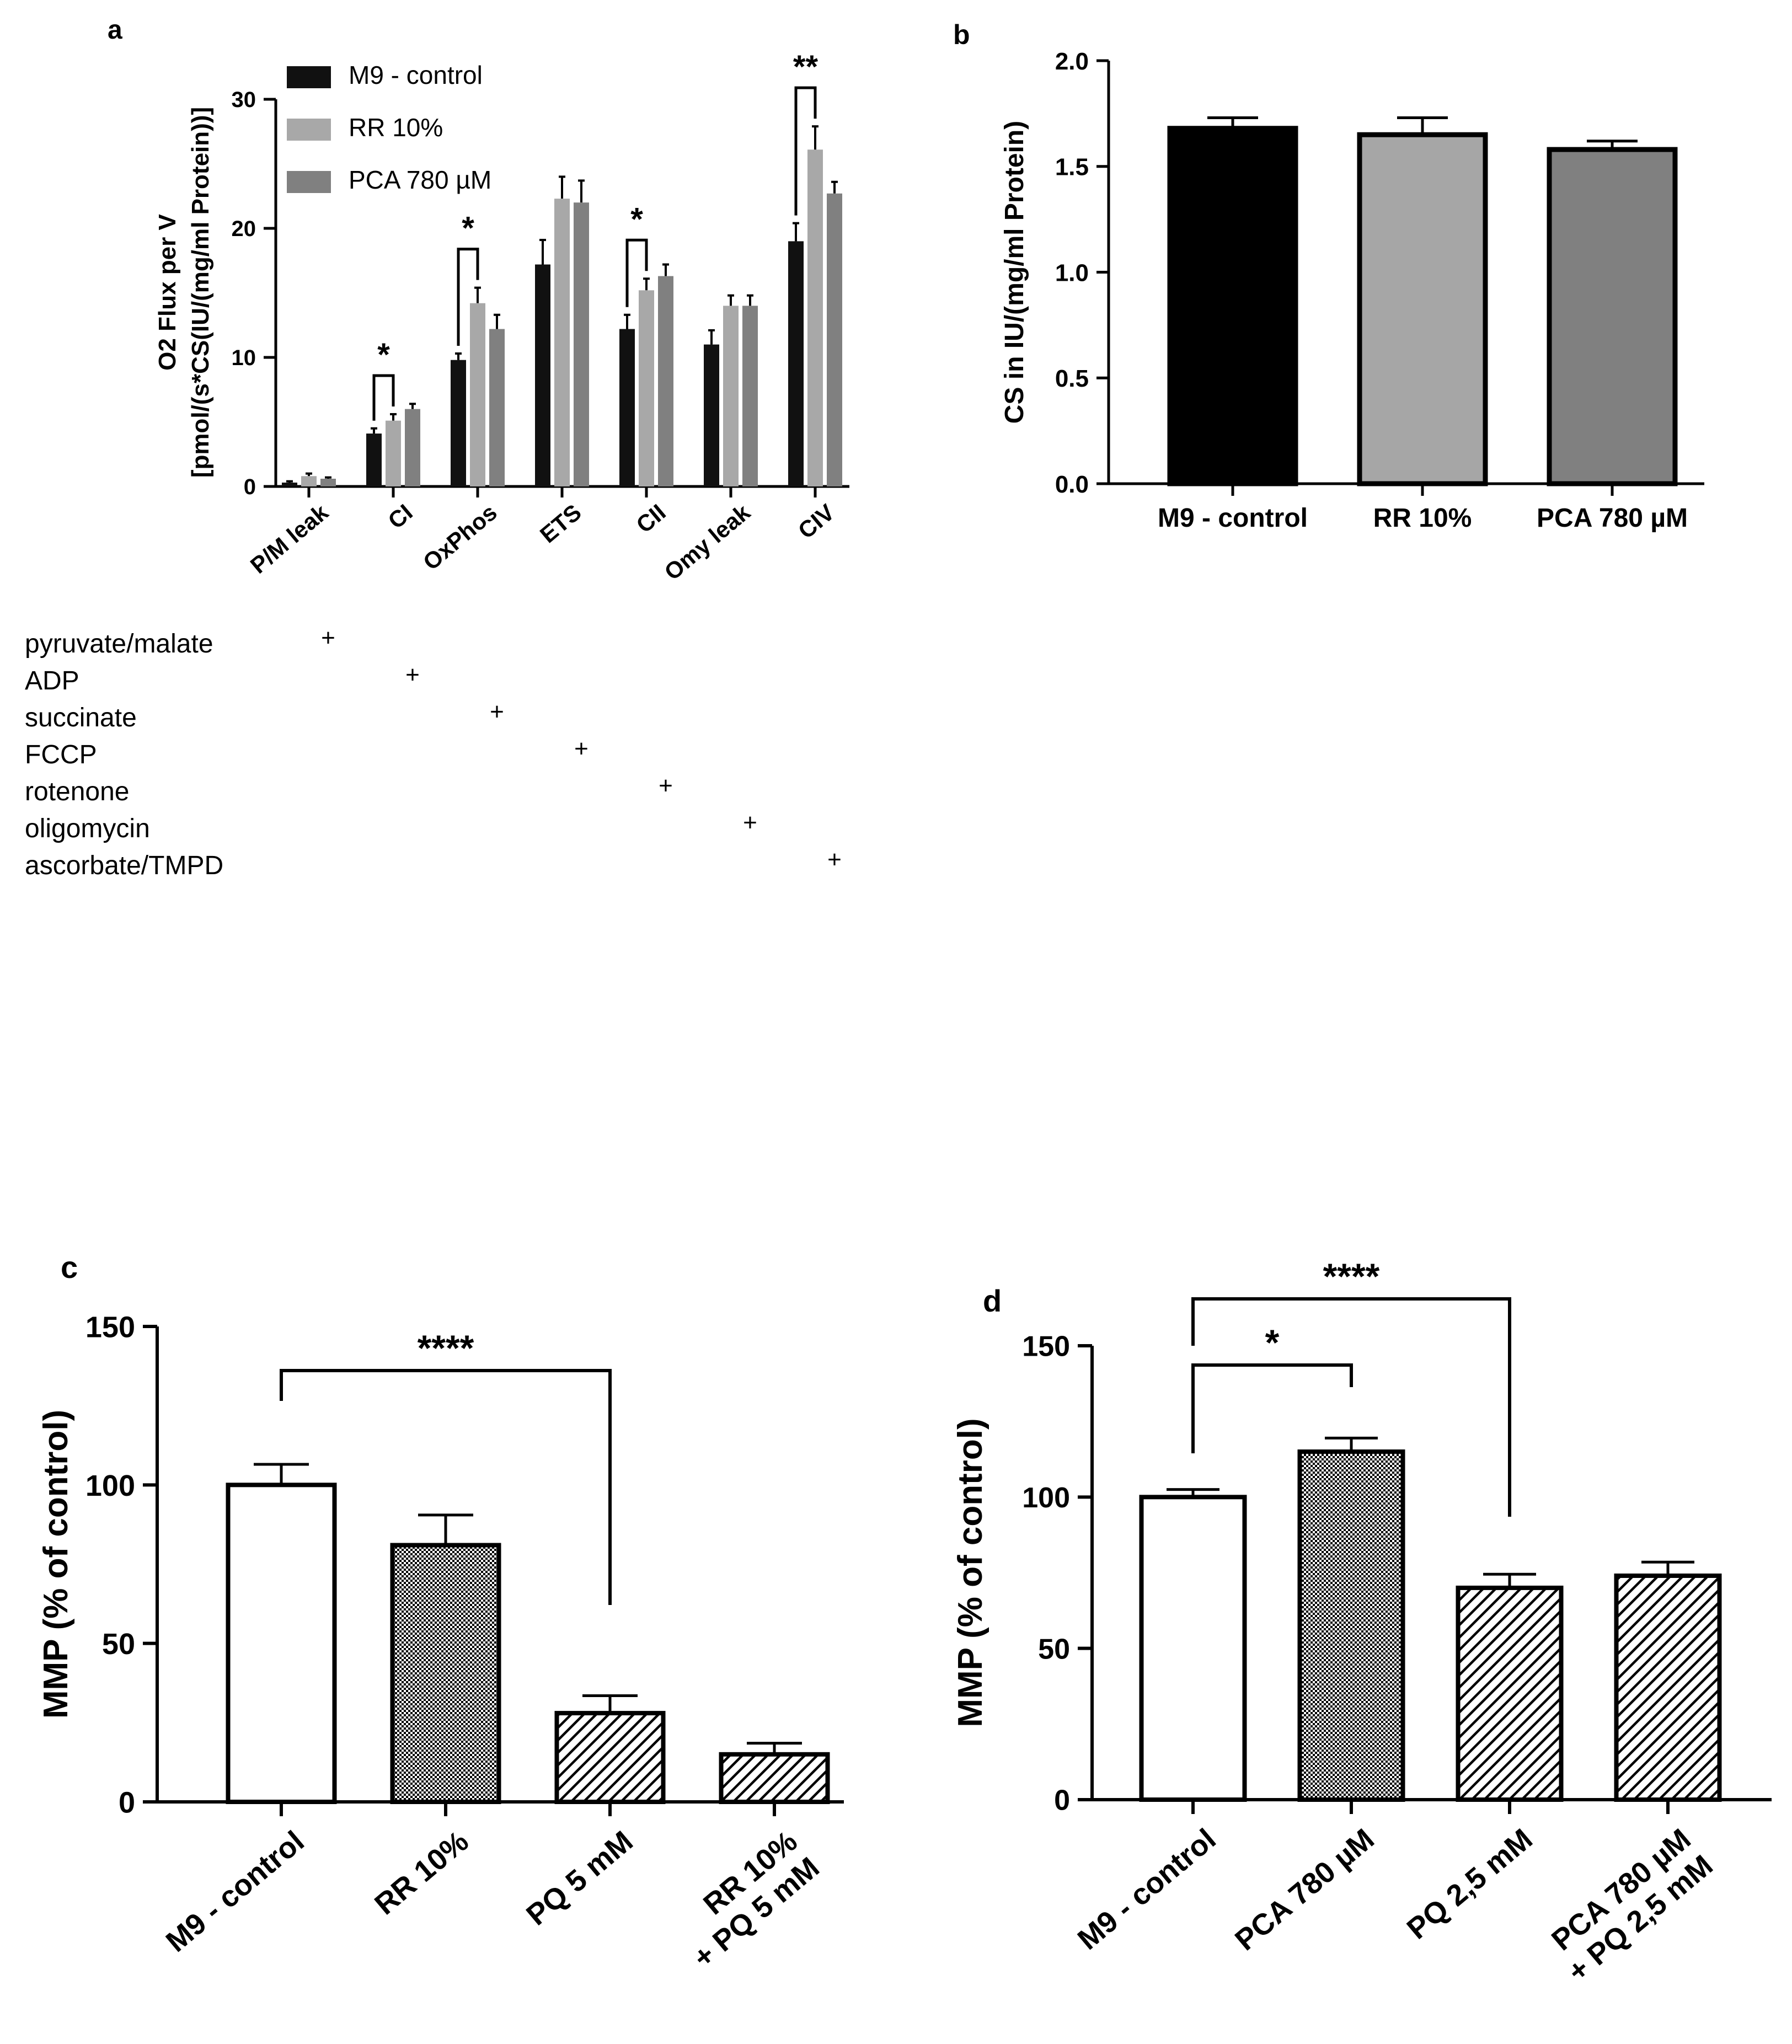 The width and height of the screenshot is (1792, 2044). I want to click on x-tick-label-line: PQ 5 mM, so click(579, 1878).